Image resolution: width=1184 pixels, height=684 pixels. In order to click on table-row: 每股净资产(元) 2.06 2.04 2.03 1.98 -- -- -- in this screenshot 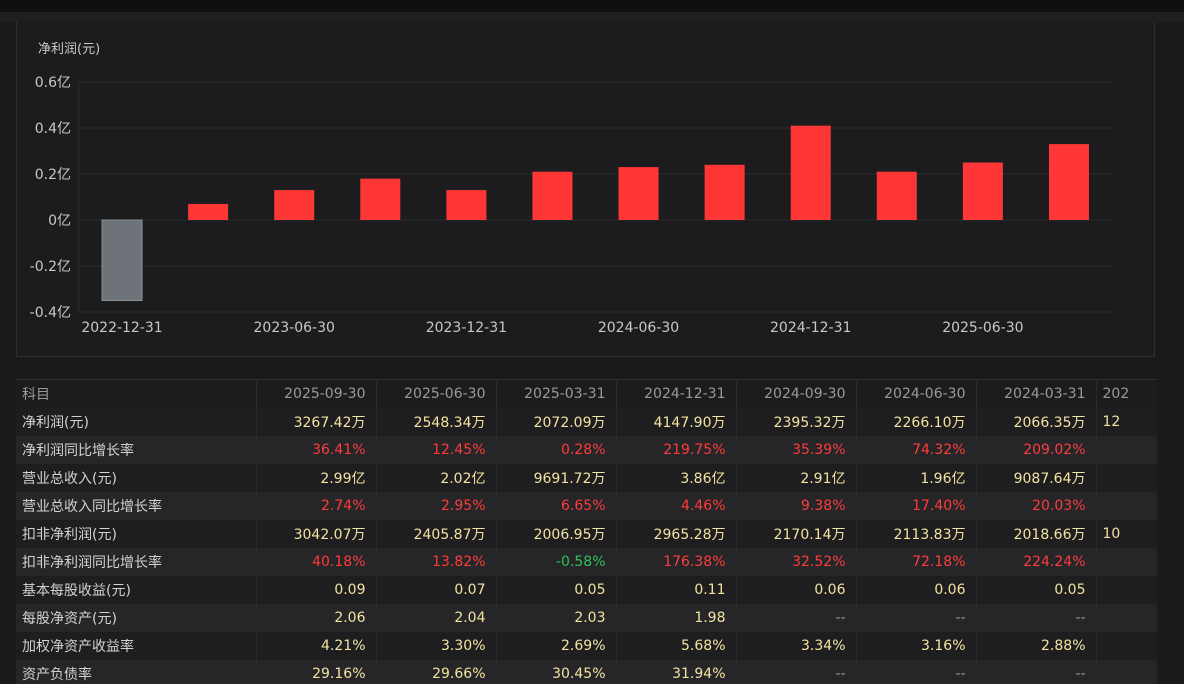, I will do `click(586, 618)`.